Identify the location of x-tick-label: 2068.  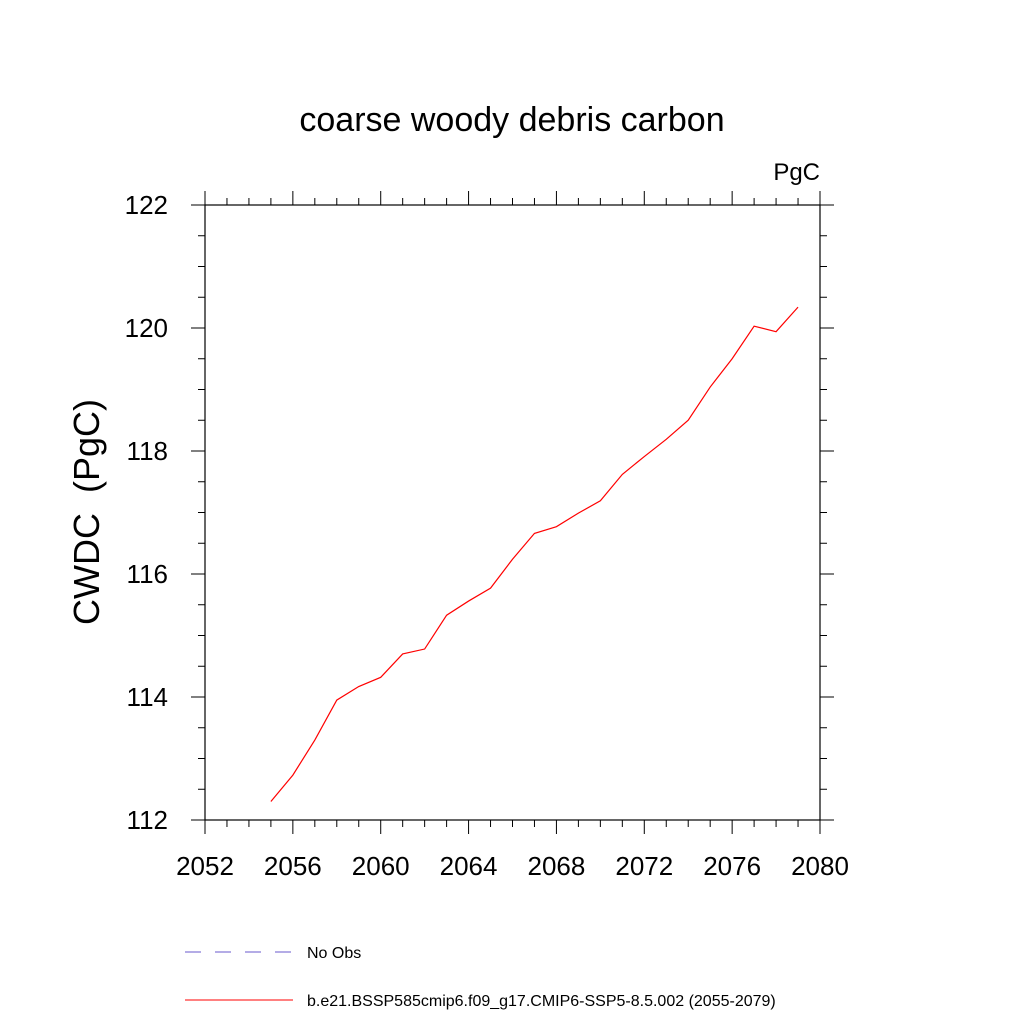
(557, 866).